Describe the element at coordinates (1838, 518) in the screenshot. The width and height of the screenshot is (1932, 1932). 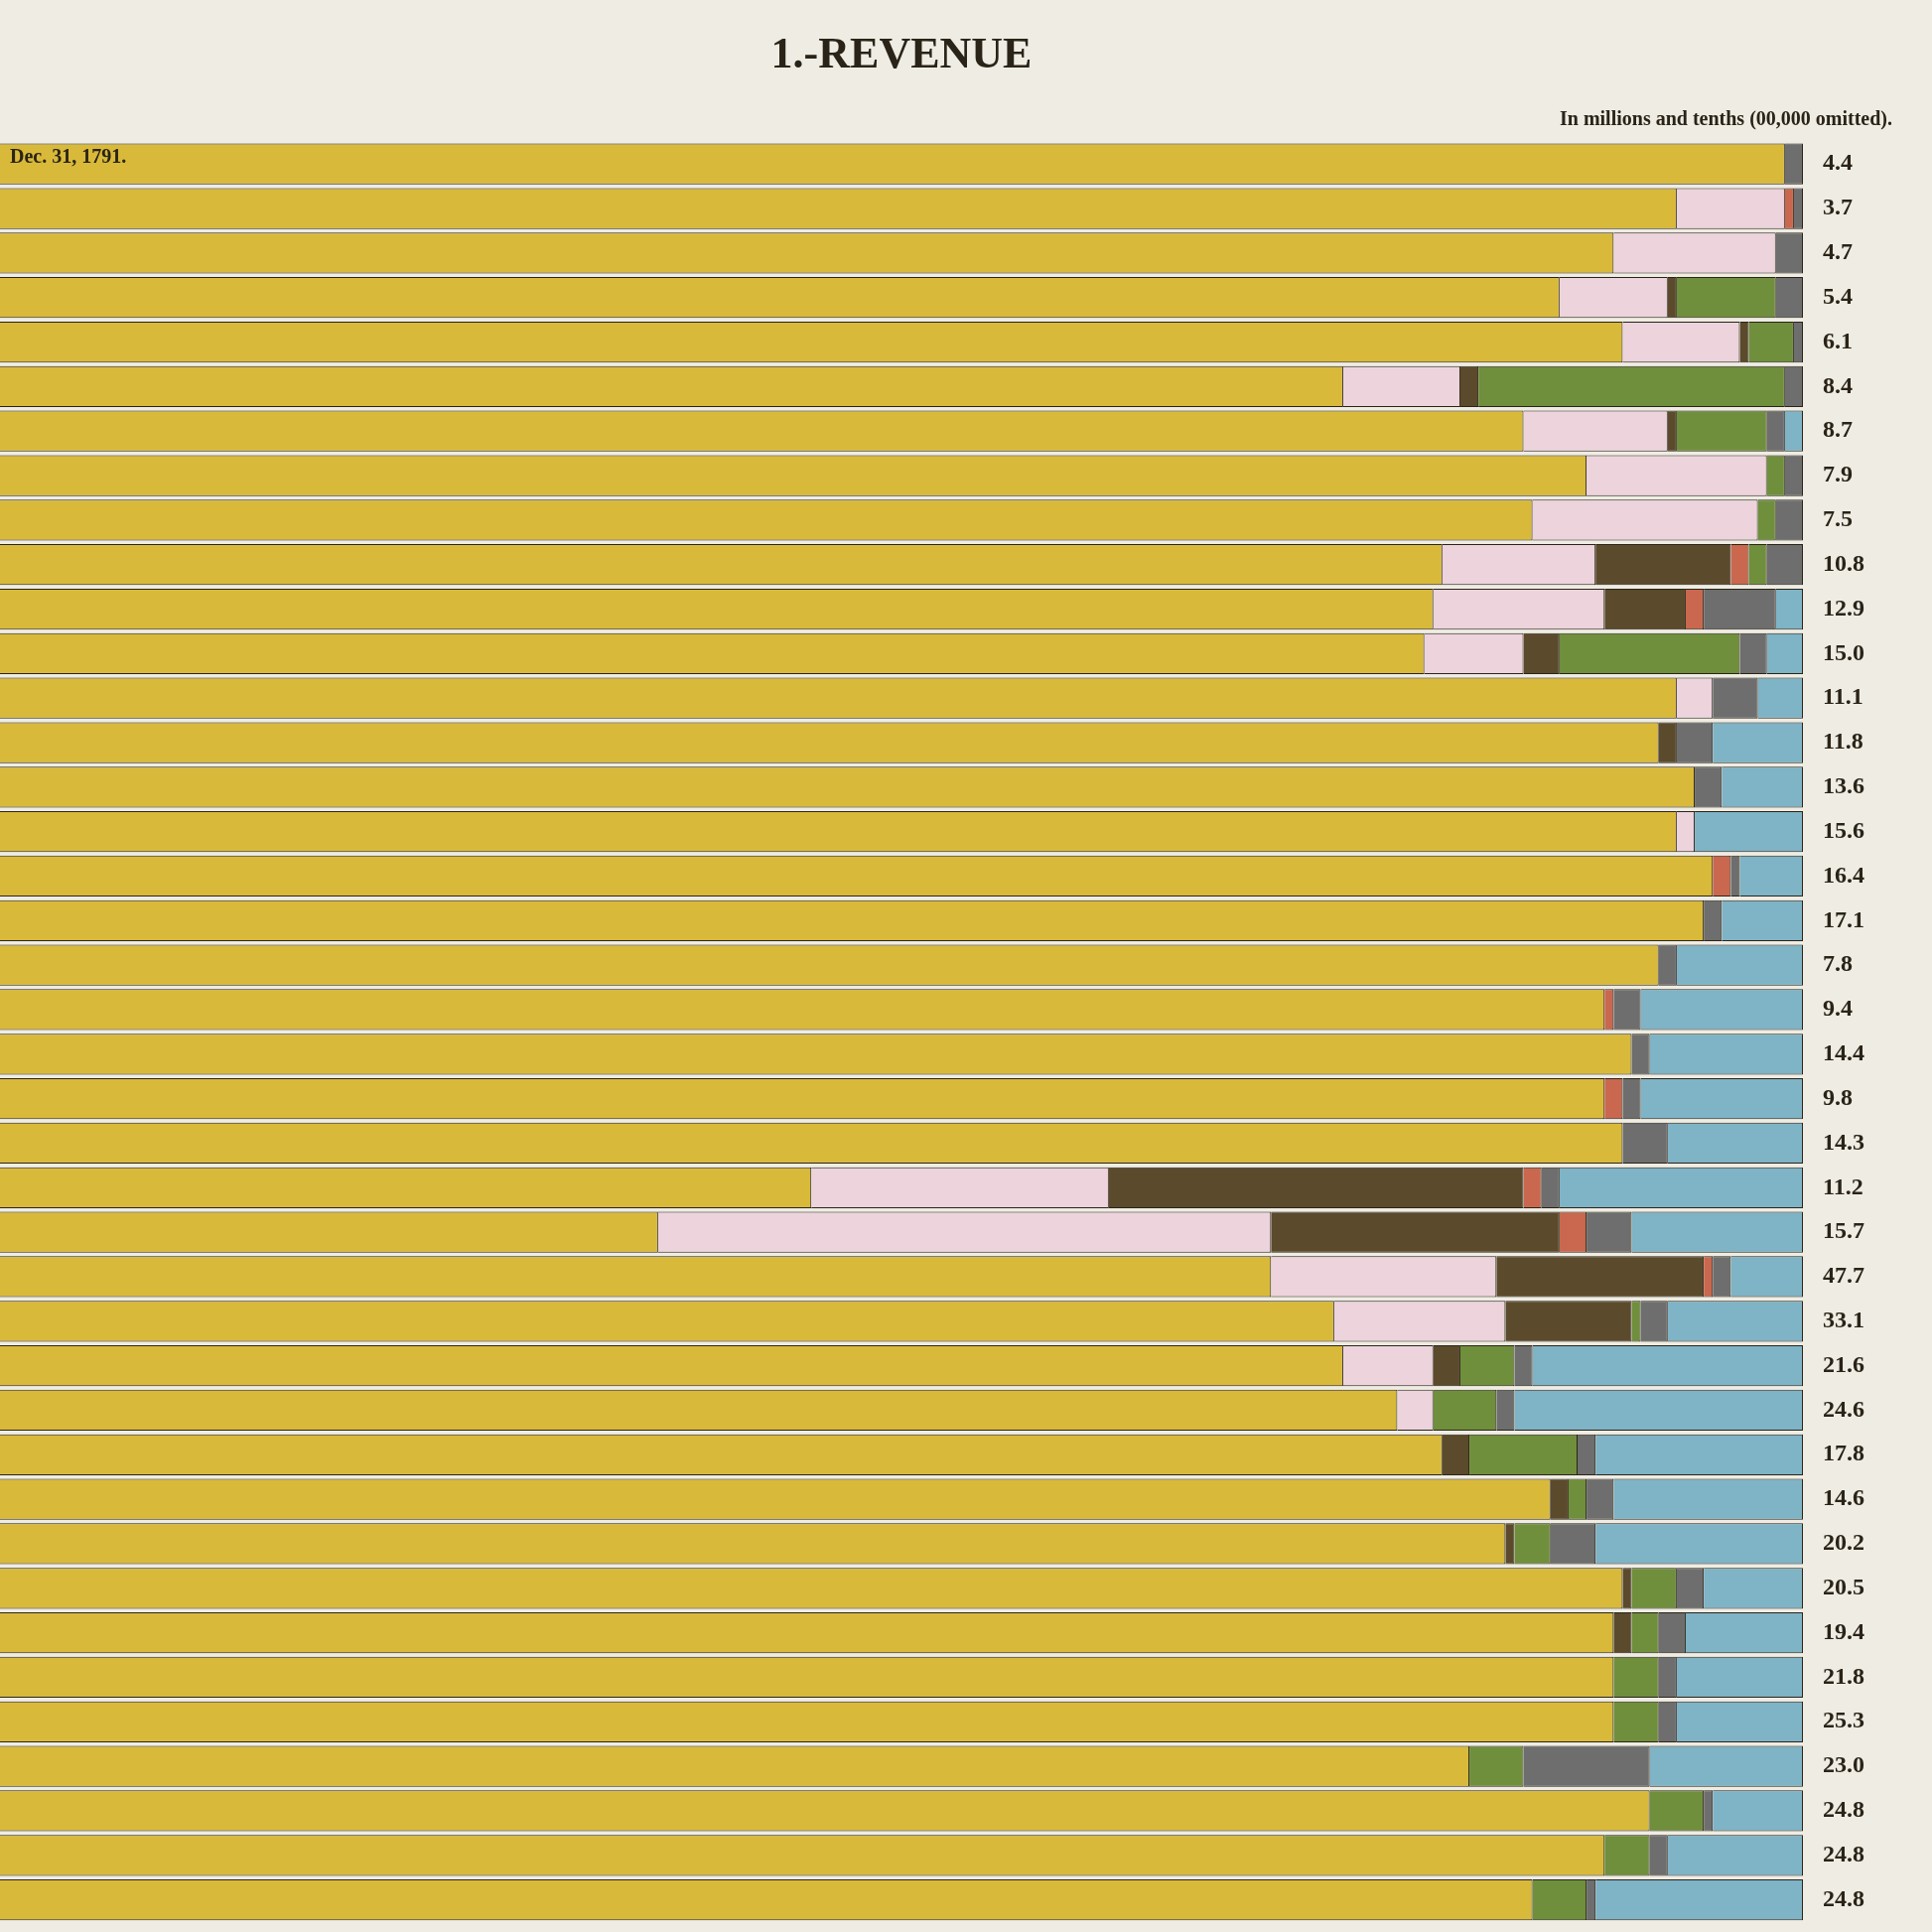
I see `text: 7.5` at that location.